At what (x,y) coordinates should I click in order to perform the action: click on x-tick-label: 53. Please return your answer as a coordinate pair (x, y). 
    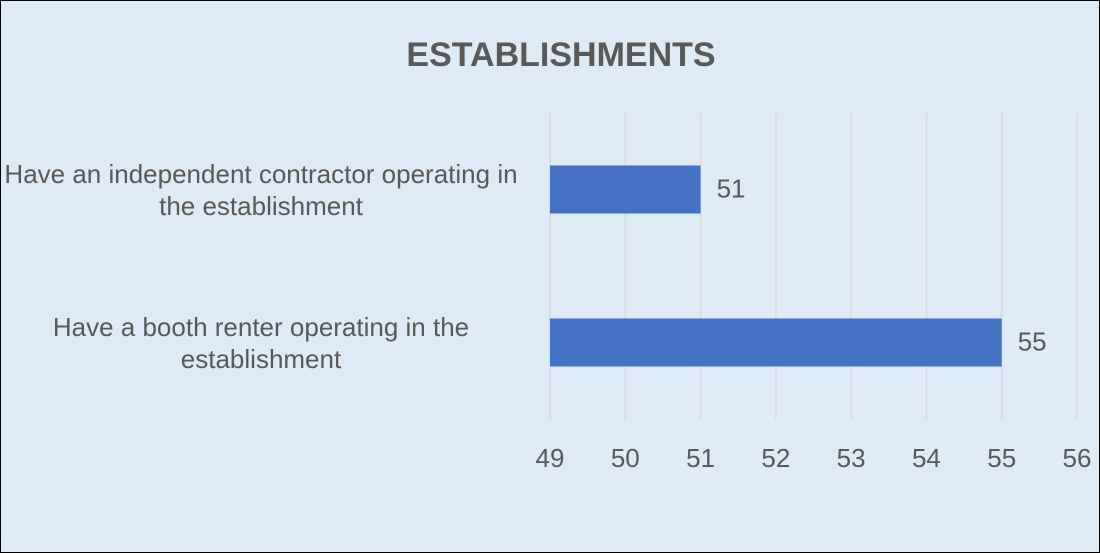
    Looking at the image, I should click on (851, 458).